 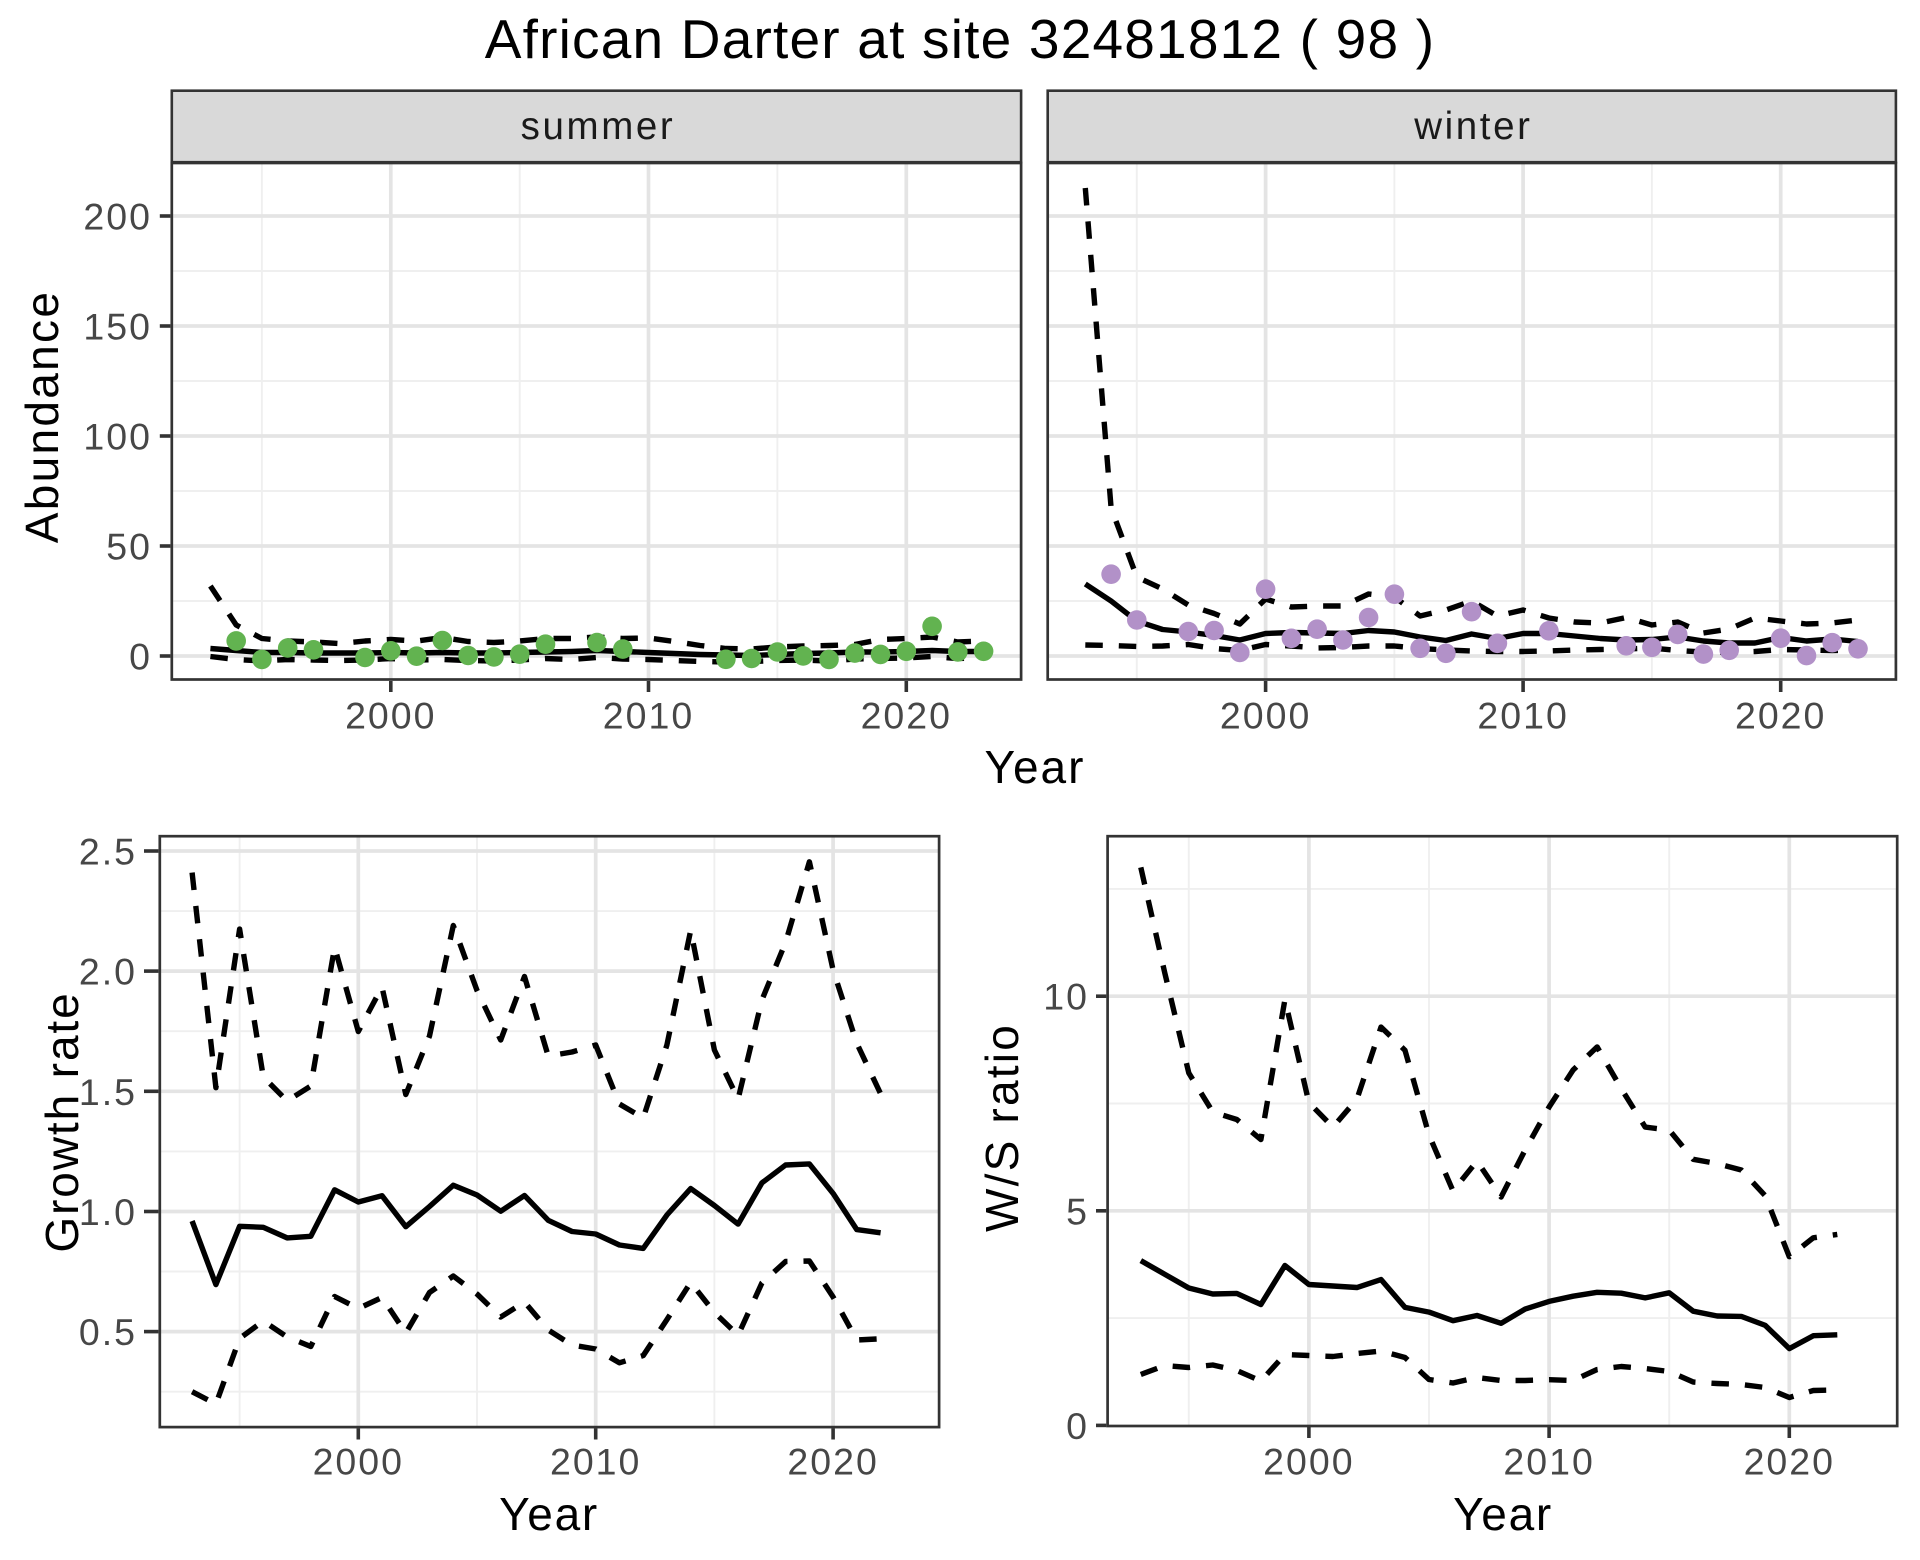 I want to click on svg-text: 1.0, so click(x=108, y=1212).